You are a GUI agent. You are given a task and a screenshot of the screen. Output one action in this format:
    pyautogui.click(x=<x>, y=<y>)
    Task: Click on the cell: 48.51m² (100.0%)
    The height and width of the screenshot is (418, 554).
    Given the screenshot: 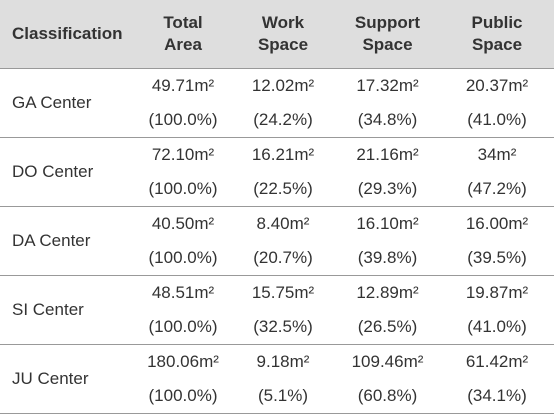 What is the action you would take?
    pyautogui.click(x=183, y=310)
    